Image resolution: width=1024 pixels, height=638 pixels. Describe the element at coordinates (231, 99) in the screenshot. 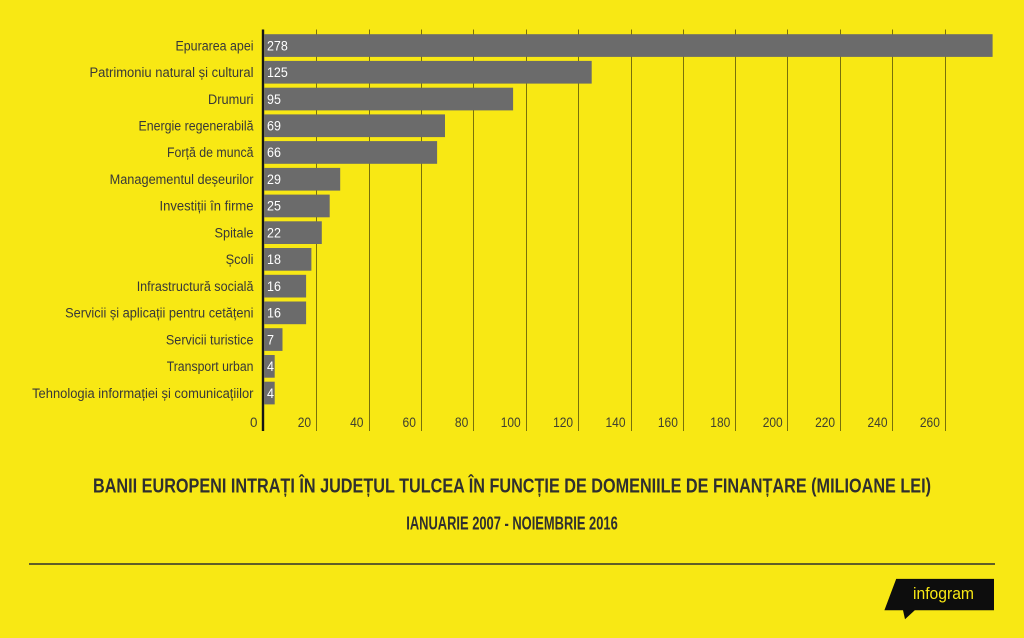

I see `svg-text: Drumuri` at that location.